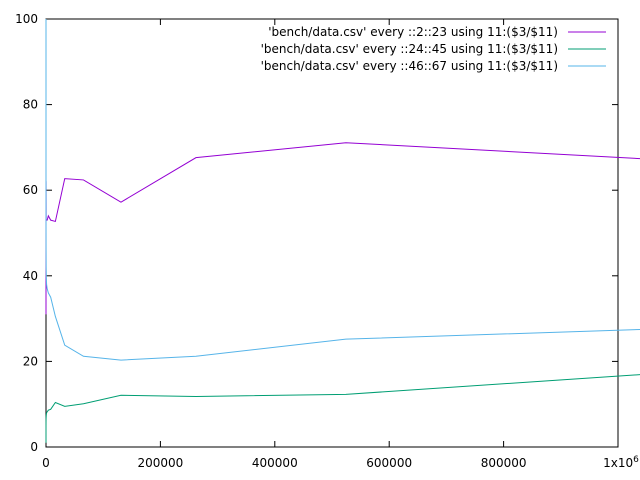 This screenshot has height=480, width=640. I want to click on y-tick-label: 40, so click(30, 276).